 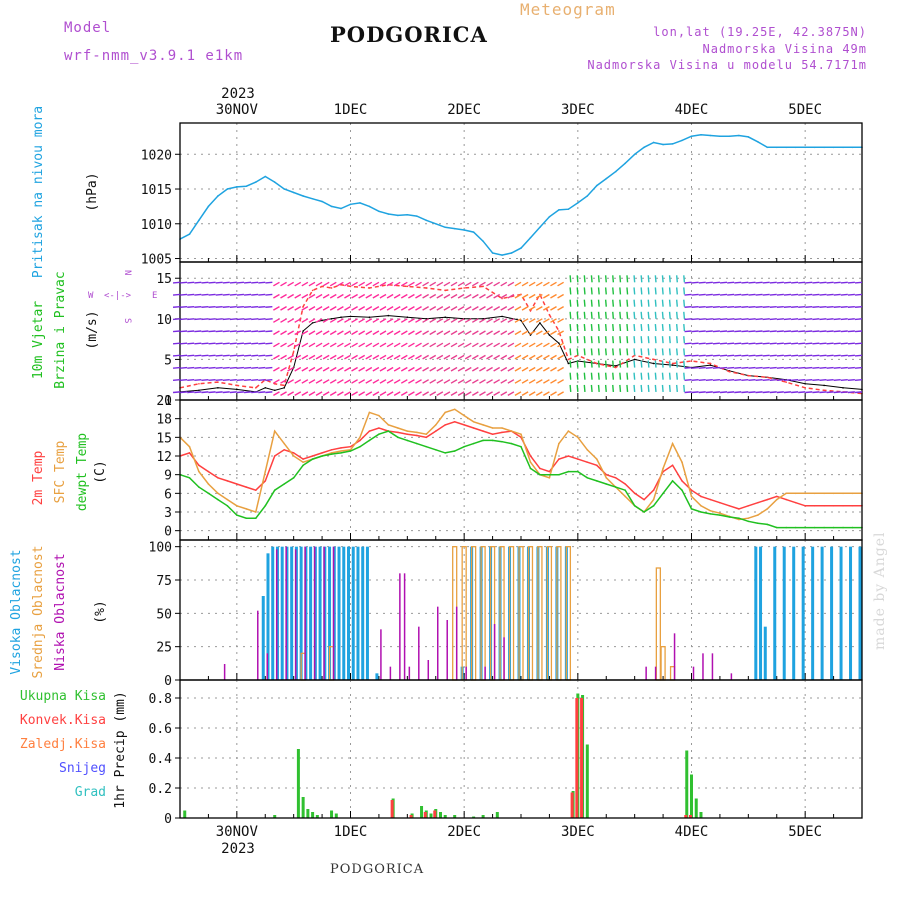 What do you see at coordinates (160, 729) in the screenshot?
I see `y-tick-label: 0.6` at bounding box center [160, 729].